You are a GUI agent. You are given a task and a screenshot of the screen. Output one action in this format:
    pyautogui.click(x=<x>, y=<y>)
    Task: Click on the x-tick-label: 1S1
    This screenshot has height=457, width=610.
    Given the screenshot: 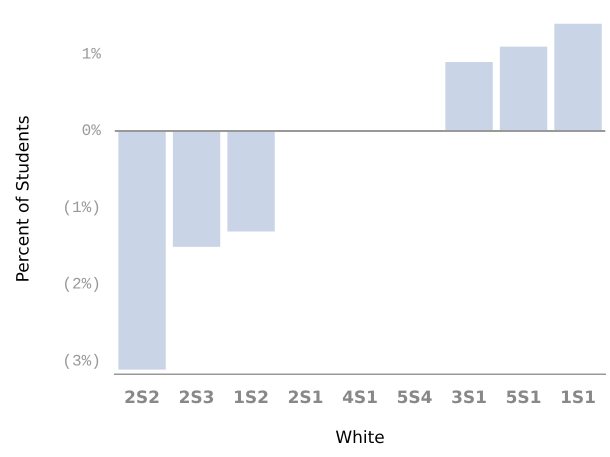 What is the action you would take?
    pyautogui.click(x=578, y=398)
    